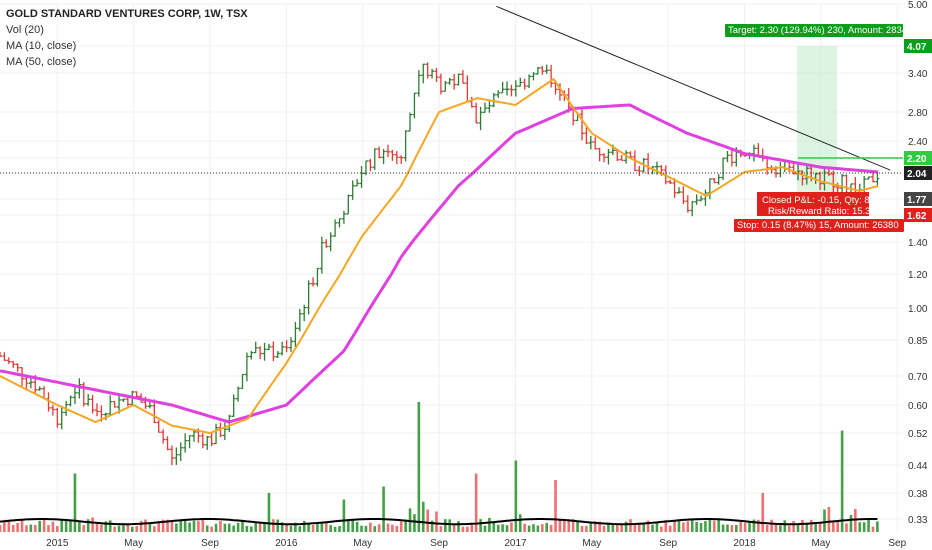 This screenshot has height=550, width=932. What do you see at coordinates (439, 522) in the screenshot?
I see `volume-ma-line` at bounding box center [439, 522].